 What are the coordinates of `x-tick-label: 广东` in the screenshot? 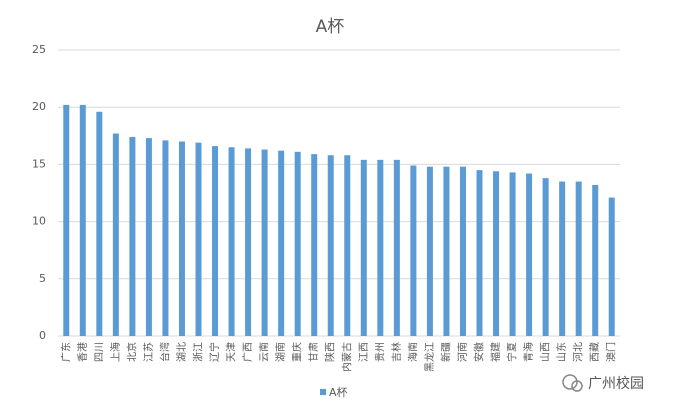 It's located at (65, 352).